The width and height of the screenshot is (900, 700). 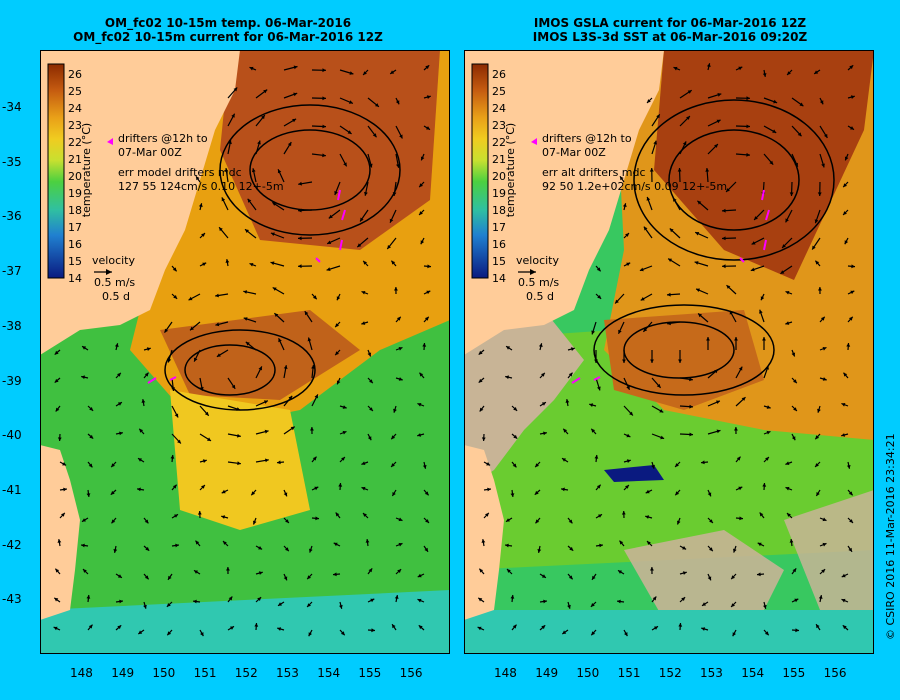 I want to click on x-tick-label: 149, so click(x=123, y=673).